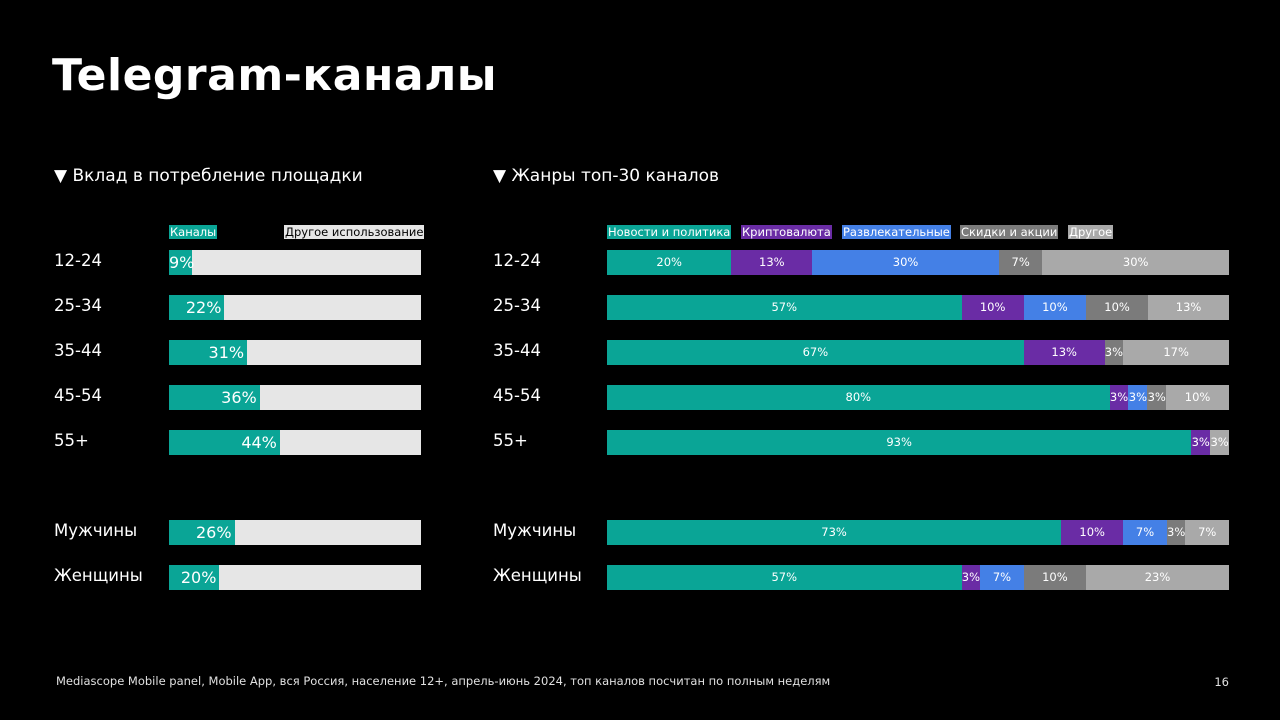 The height and width of the screenshot is (720, 1280). Describe the element at coordinates (295, 532) in the screenshot. I see `contribution-bar-men: 26%` at that location.